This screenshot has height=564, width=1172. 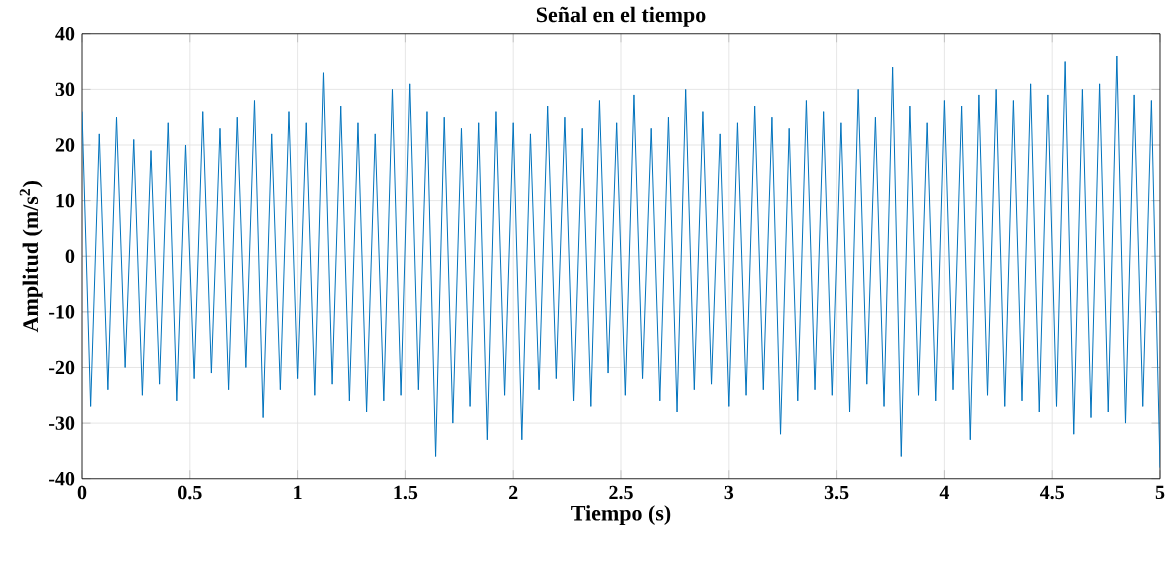 I want to click on y-tick-label: 10, so click(x=65, y=201).